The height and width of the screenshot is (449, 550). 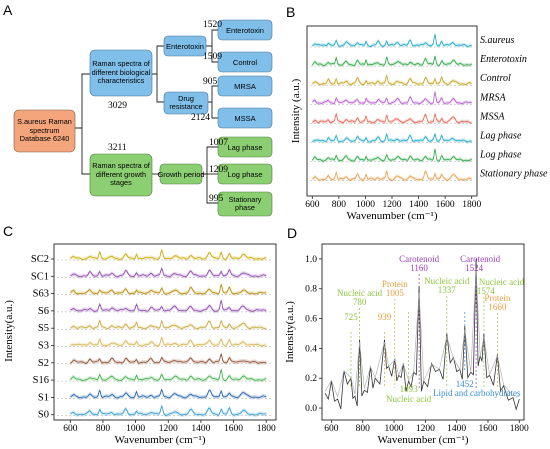 I want to click on branch-growth-count: 3211, so click(x=117, y=148).